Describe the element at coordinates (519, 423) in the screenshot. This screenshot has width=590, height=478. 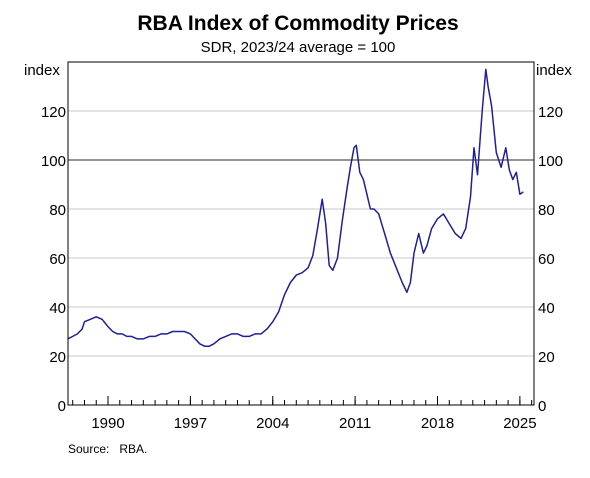
I see `x-tick-label-2025: 2025` at that location.